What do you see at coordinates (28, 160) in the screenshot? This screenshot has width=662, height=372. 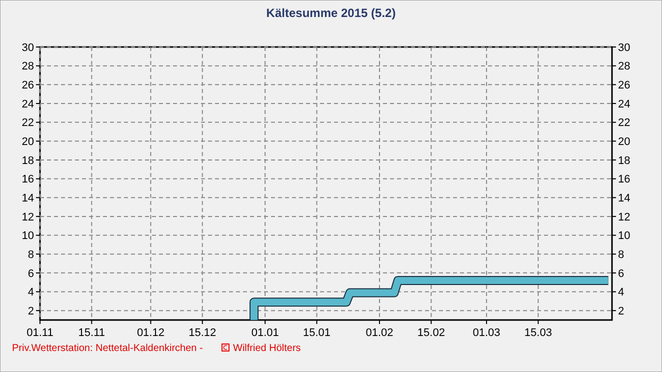 I see `y-tick-label: 18` at bounding box center [28, 160].